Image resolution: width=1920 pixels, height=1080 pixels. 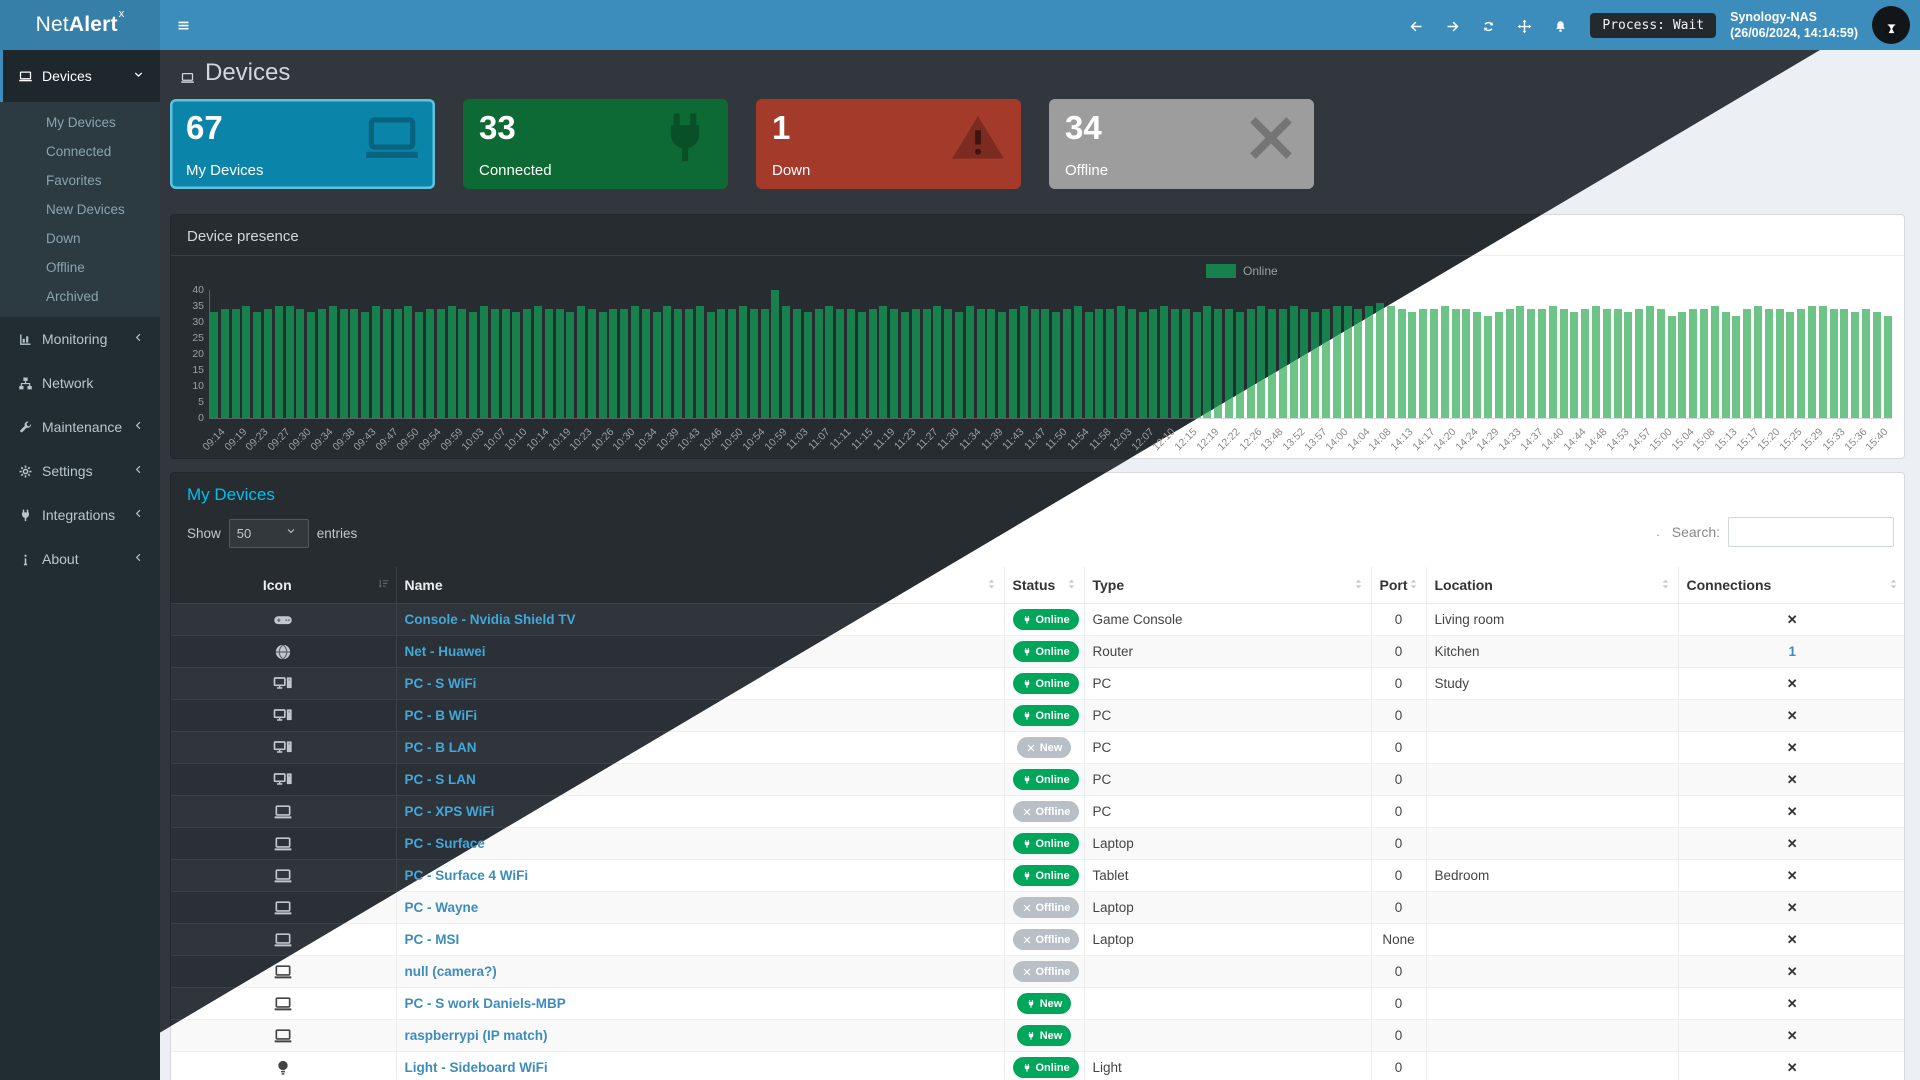 What do you see at coordinates (80, 427) in the screenshot?
I see `sidebar-item-maintenance: Maintenance` at bounding box center [80, 427].